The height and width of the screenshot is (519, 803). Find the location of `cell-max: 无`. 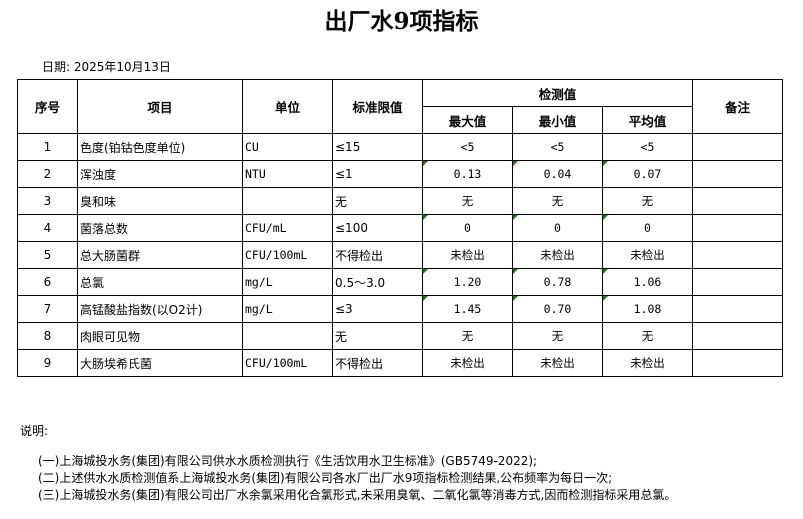

cell-max: 无 is located at coordinates (467, 201).